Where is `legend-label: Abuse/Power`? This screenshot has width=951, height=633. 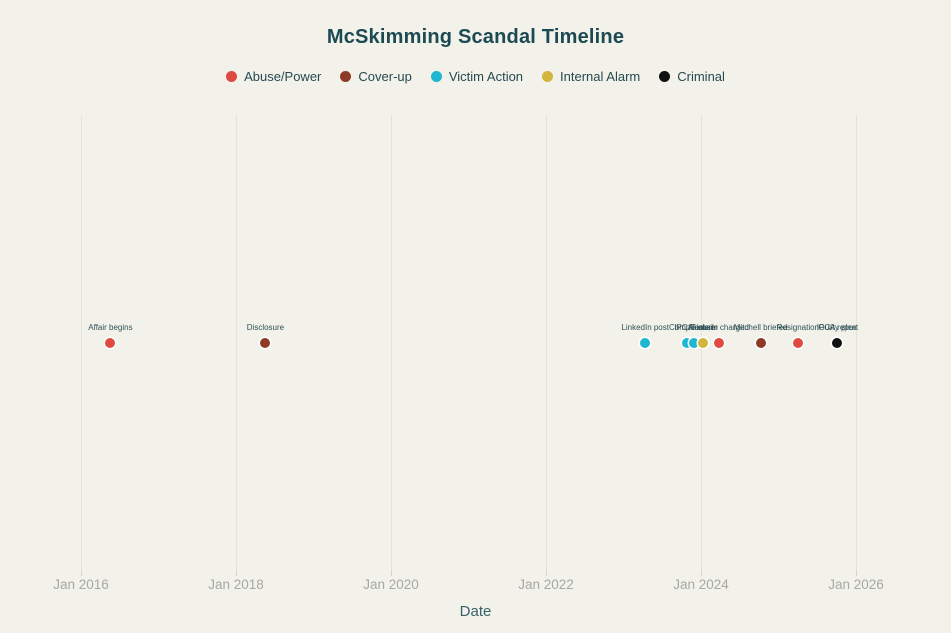
legend-label: Abuse/Power is located at coordinates (283, 76).